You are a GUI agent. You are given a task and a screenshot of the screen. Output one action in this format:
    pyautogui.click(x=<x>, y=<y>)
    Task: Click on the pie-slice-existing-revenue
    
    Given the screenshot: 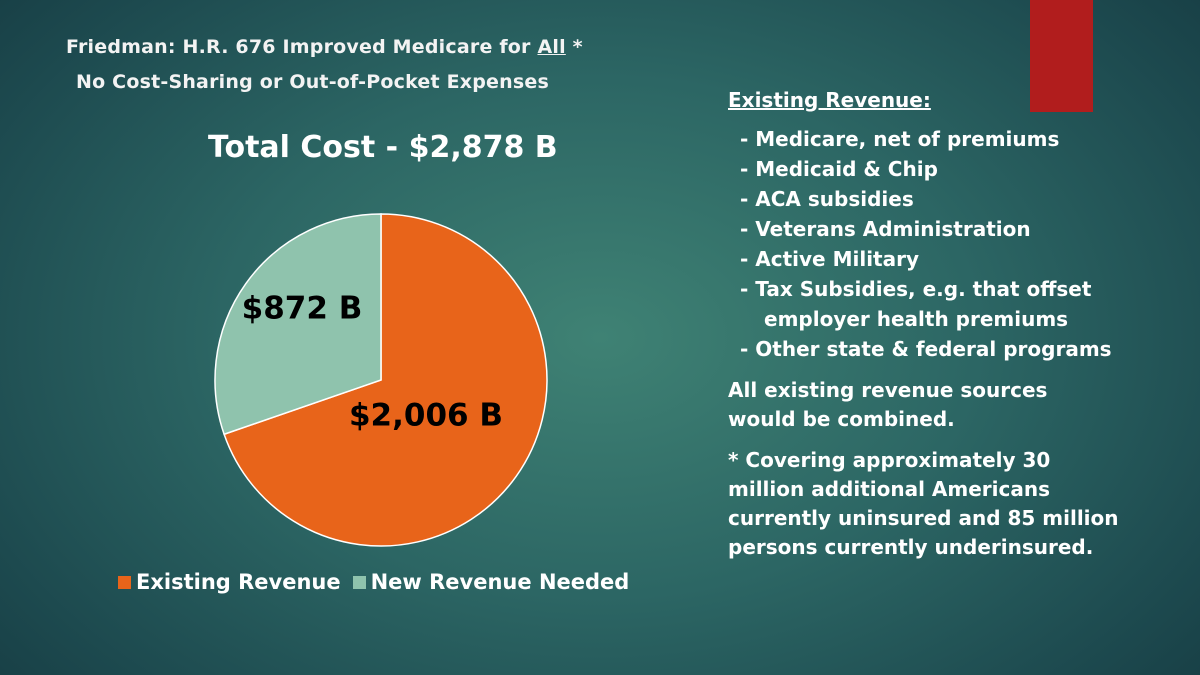 What is the action you would take?
    pyautogui.click(x=385, y=380)
    